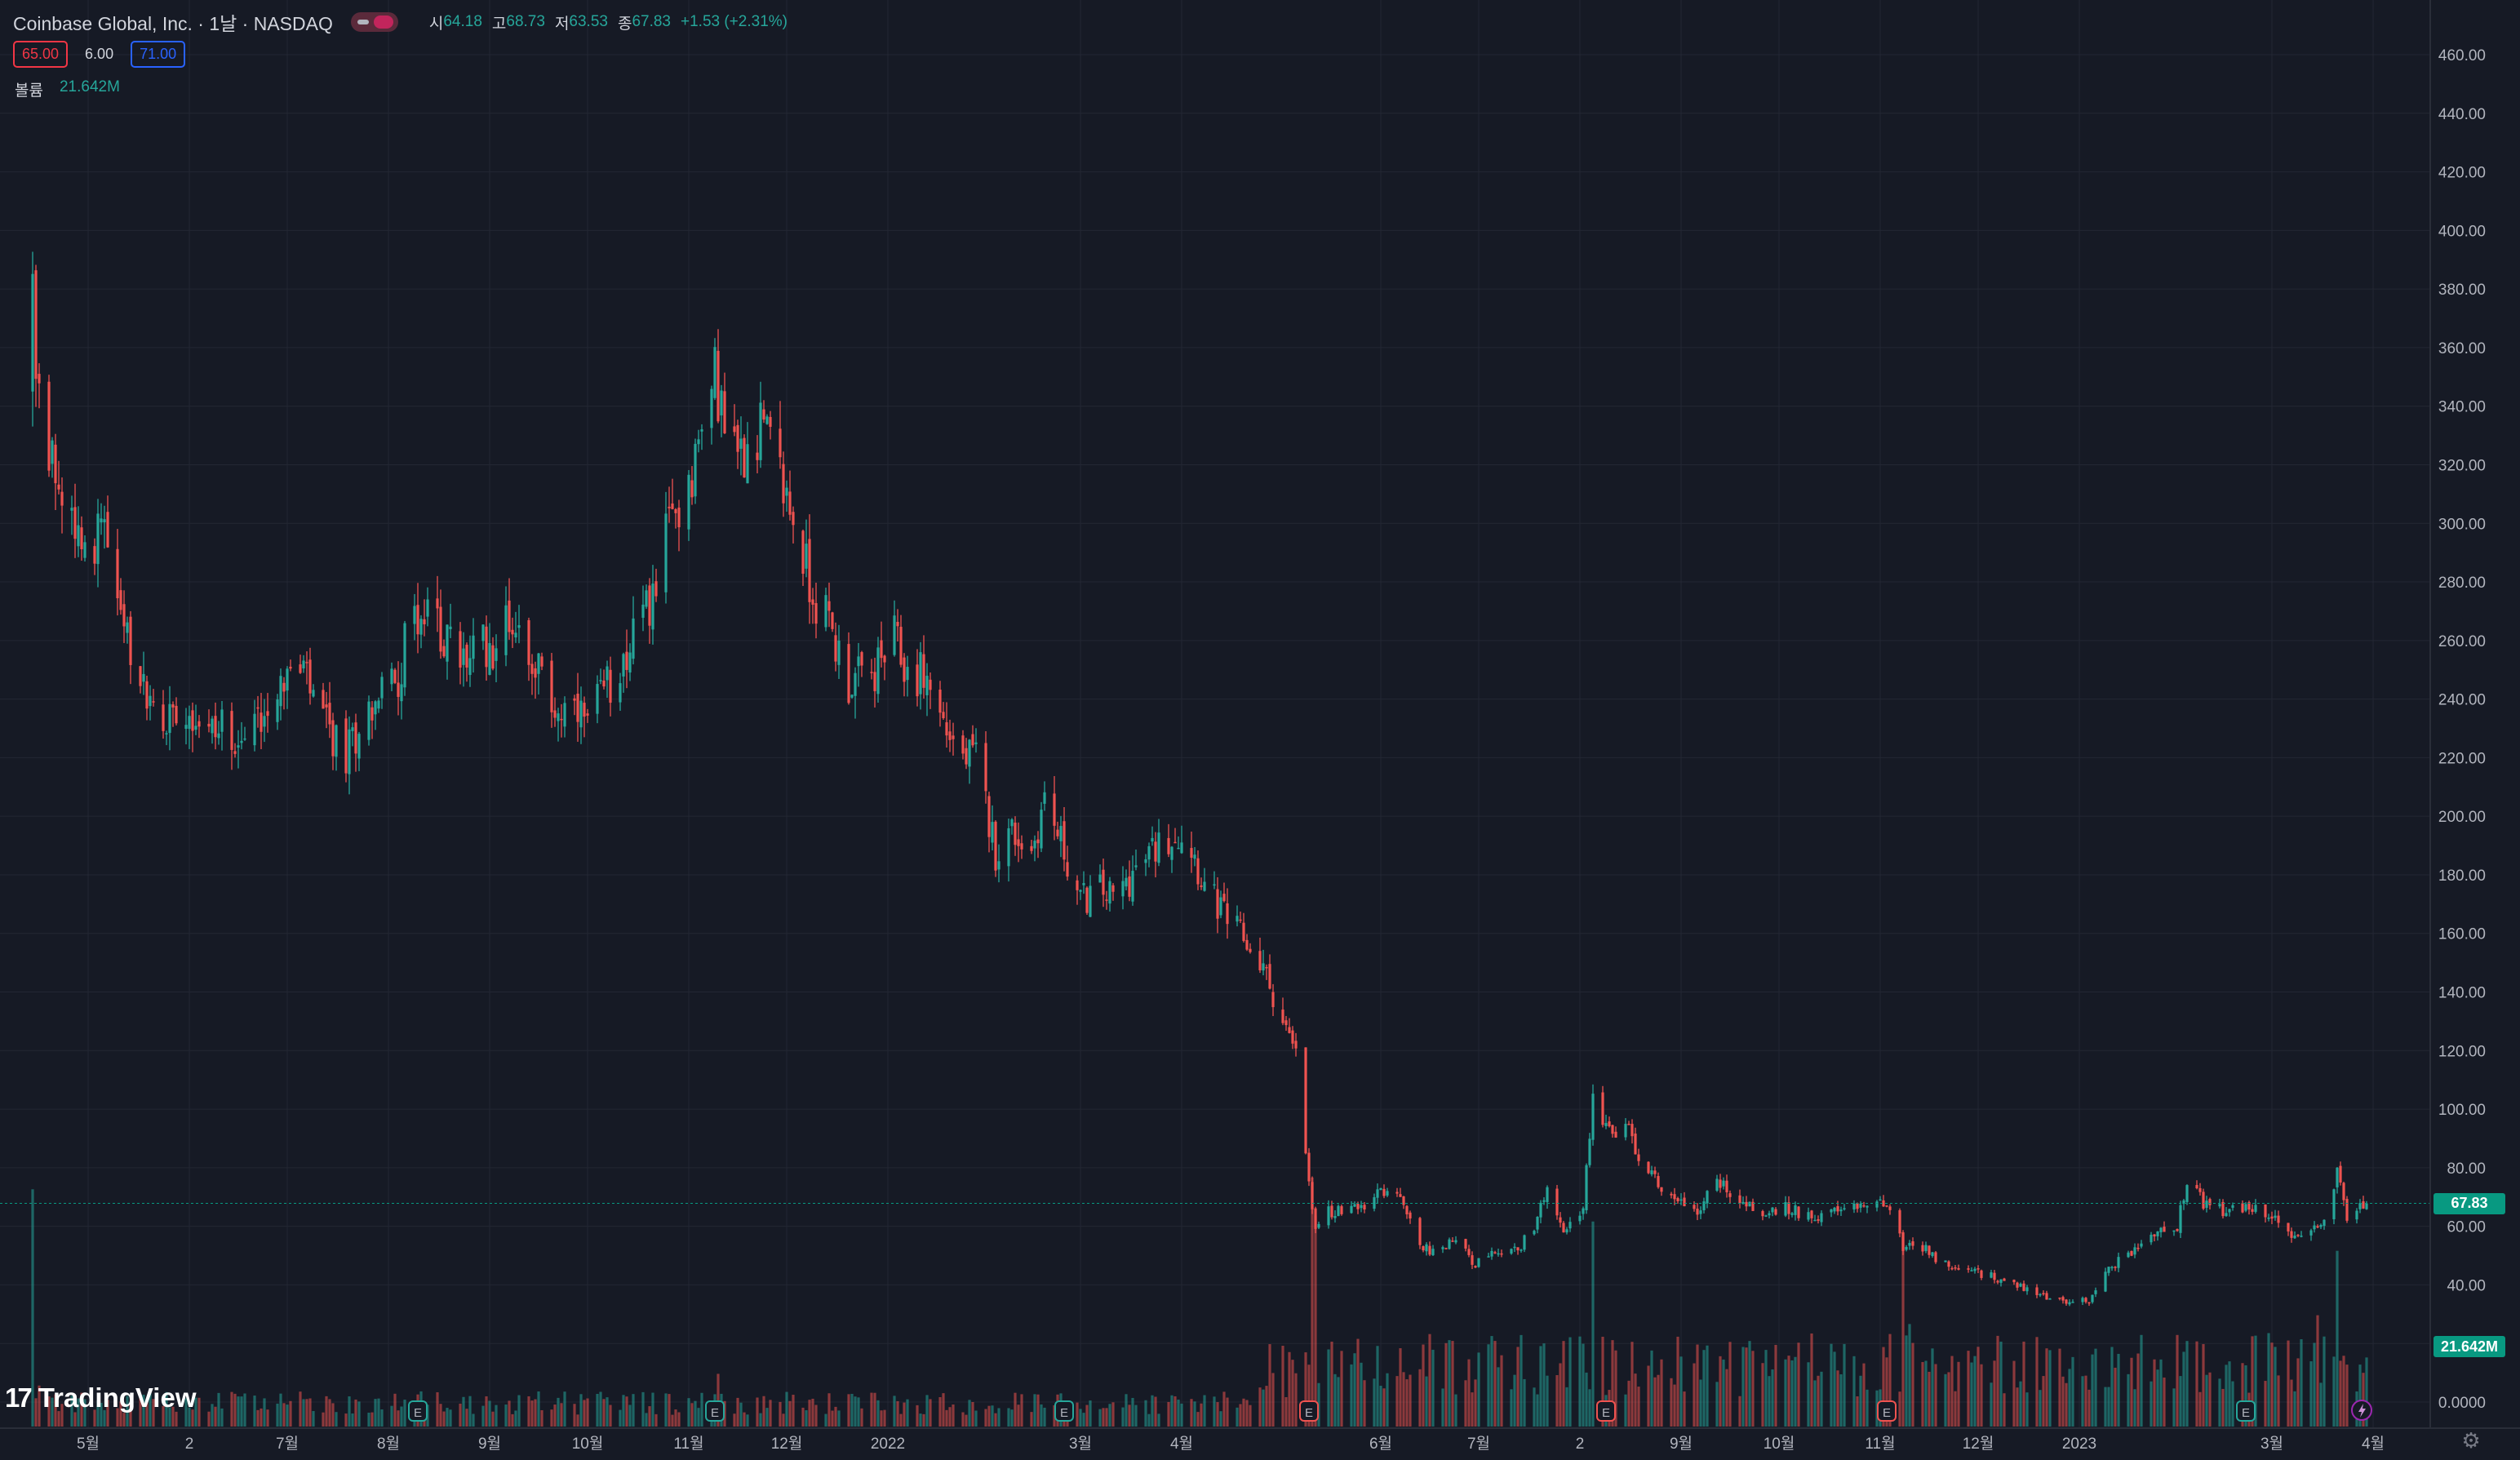 This screenshot has height=1460, width=2520. I want to click on close-value: 67.83, so click(652, 21).